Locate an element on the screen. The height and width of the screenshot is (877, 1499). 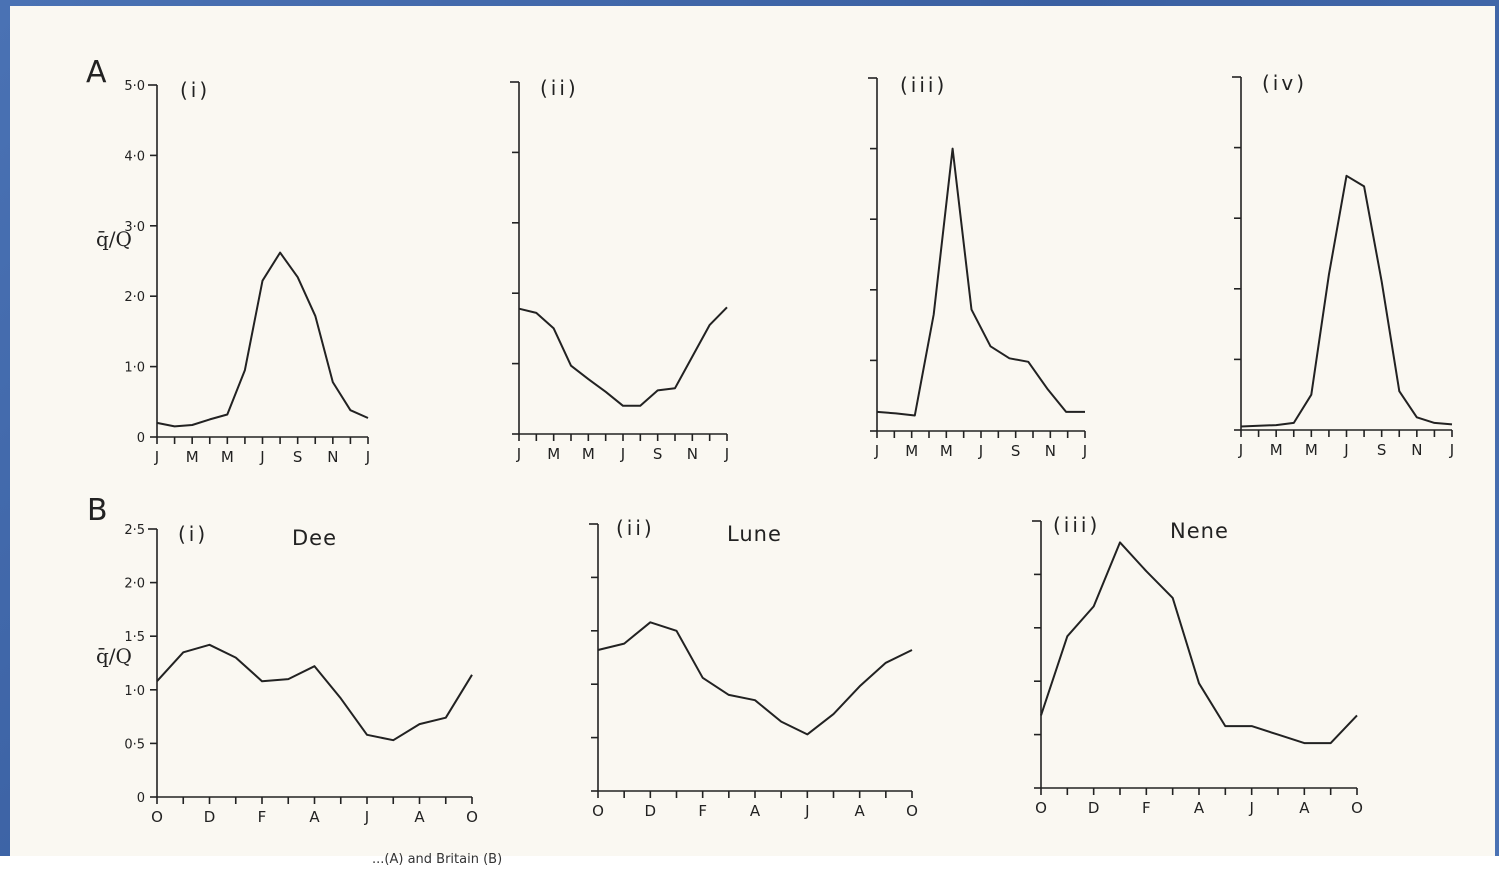
subplot-b-3: O D F A J A O (iii) Nene is located at coordinates (1197, 665).